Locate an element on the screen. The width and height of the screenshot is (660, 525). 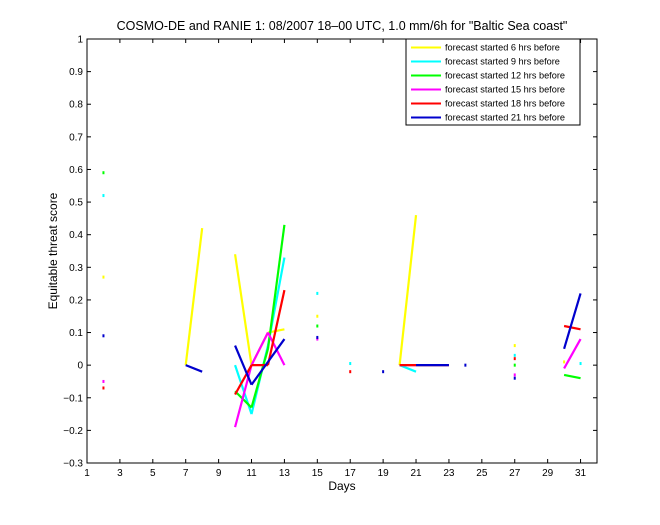
y-tick-label: −0.3 is located at coordinates (73, 464).